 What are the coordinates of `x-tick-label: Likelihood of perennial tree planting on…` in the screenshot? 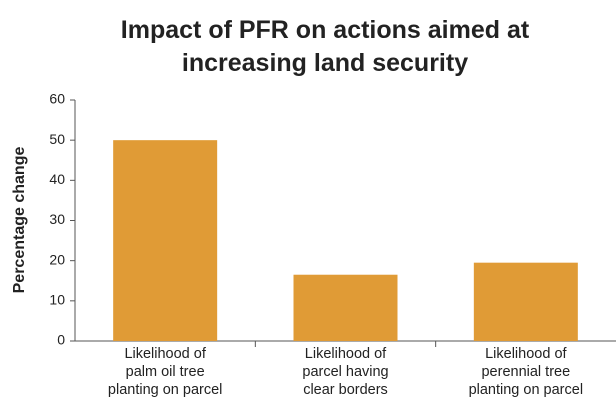 It's located at (526, 372).